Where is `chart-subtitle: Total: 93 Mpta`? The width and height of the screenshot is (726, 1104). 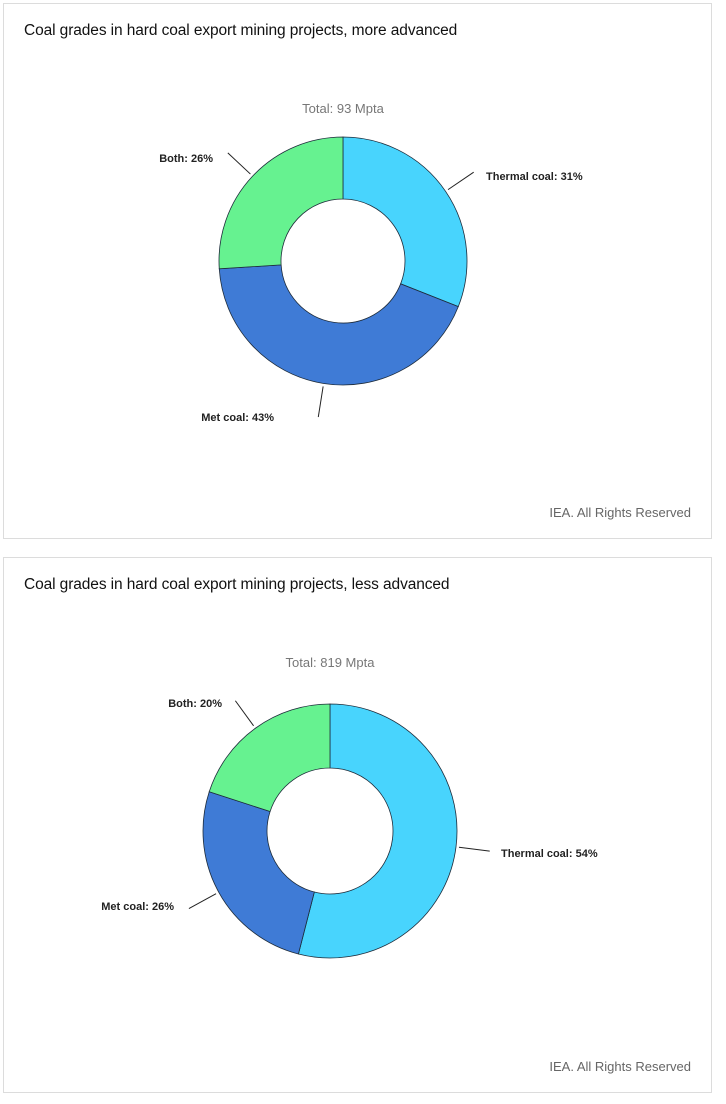 chart-subtitle: Total: 93 Mpta is located at coordinates (343, 108).